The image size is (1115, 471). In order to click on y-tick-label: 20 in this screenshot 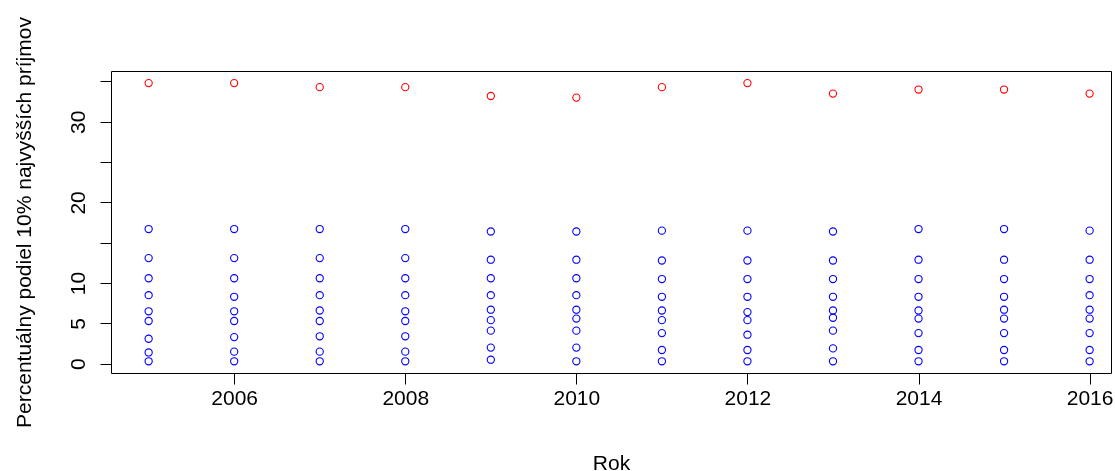, I will do `click(77, 203)`.